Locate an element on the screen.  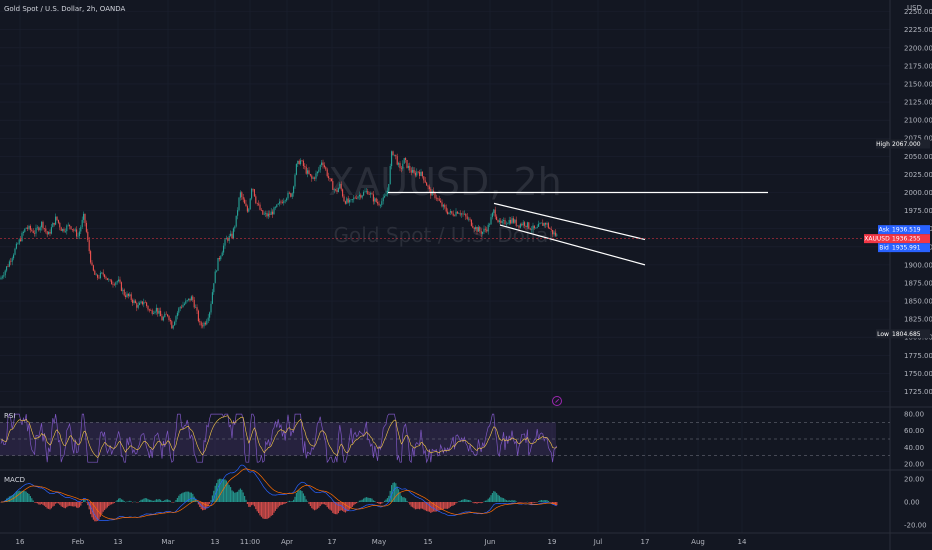
price-tick-label: 2150.000 is located at coordinates (918, 84).